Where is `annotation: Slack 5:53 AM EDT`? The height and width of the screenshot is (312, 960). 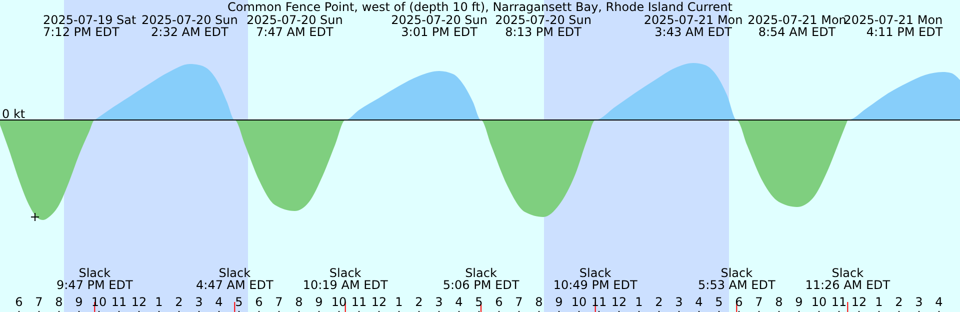
annotation: Slack 5:53 AM EDT is located at coordinates (737, 279).